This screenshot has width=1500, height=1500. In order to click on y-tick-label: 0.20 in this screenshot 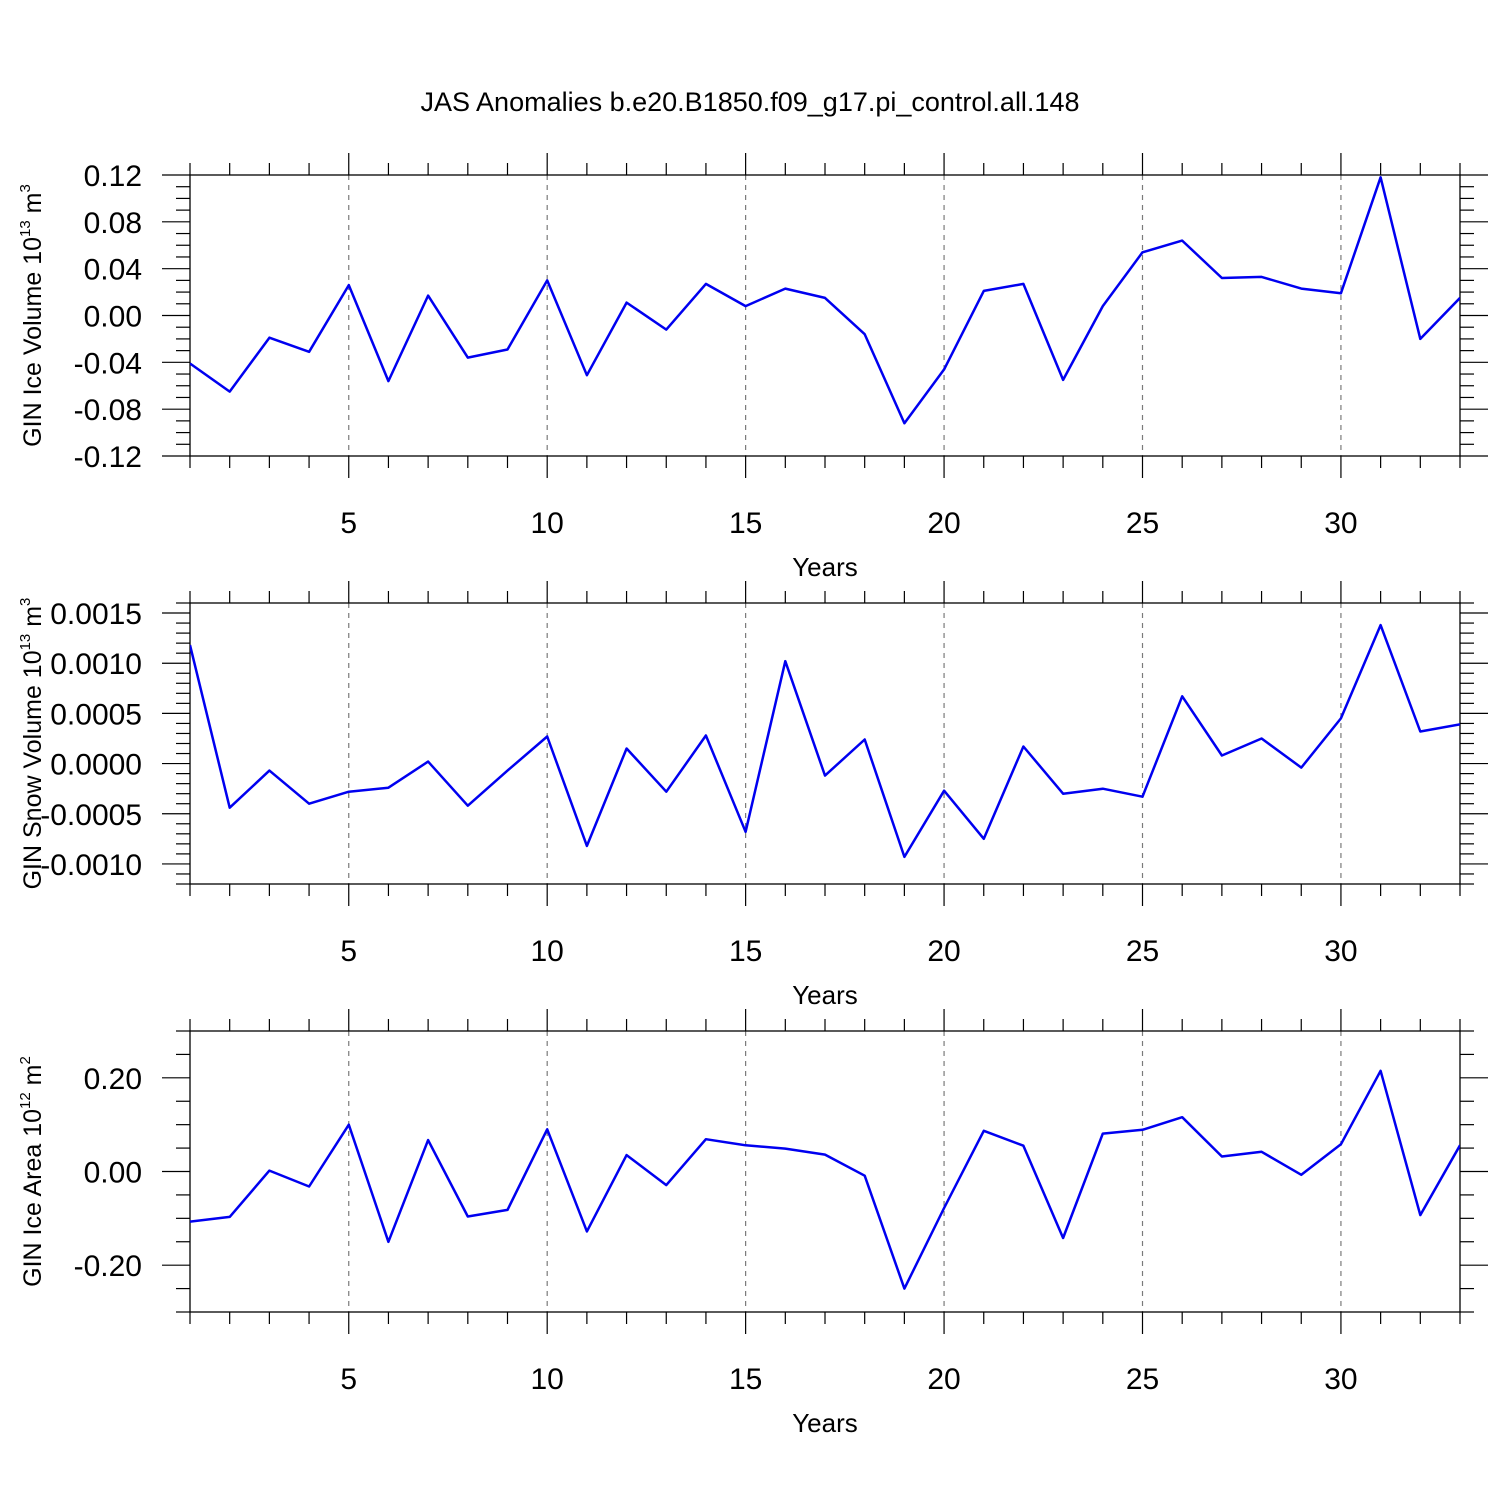, I will do `click(113, 1079)`.